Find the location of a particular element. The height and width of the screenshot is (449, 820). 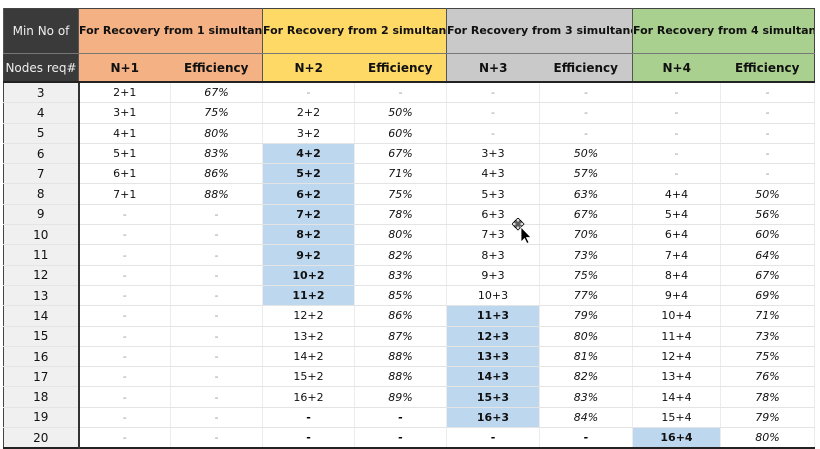

efficiency-cell-n4: 78% is located at coordinates (767, 397).